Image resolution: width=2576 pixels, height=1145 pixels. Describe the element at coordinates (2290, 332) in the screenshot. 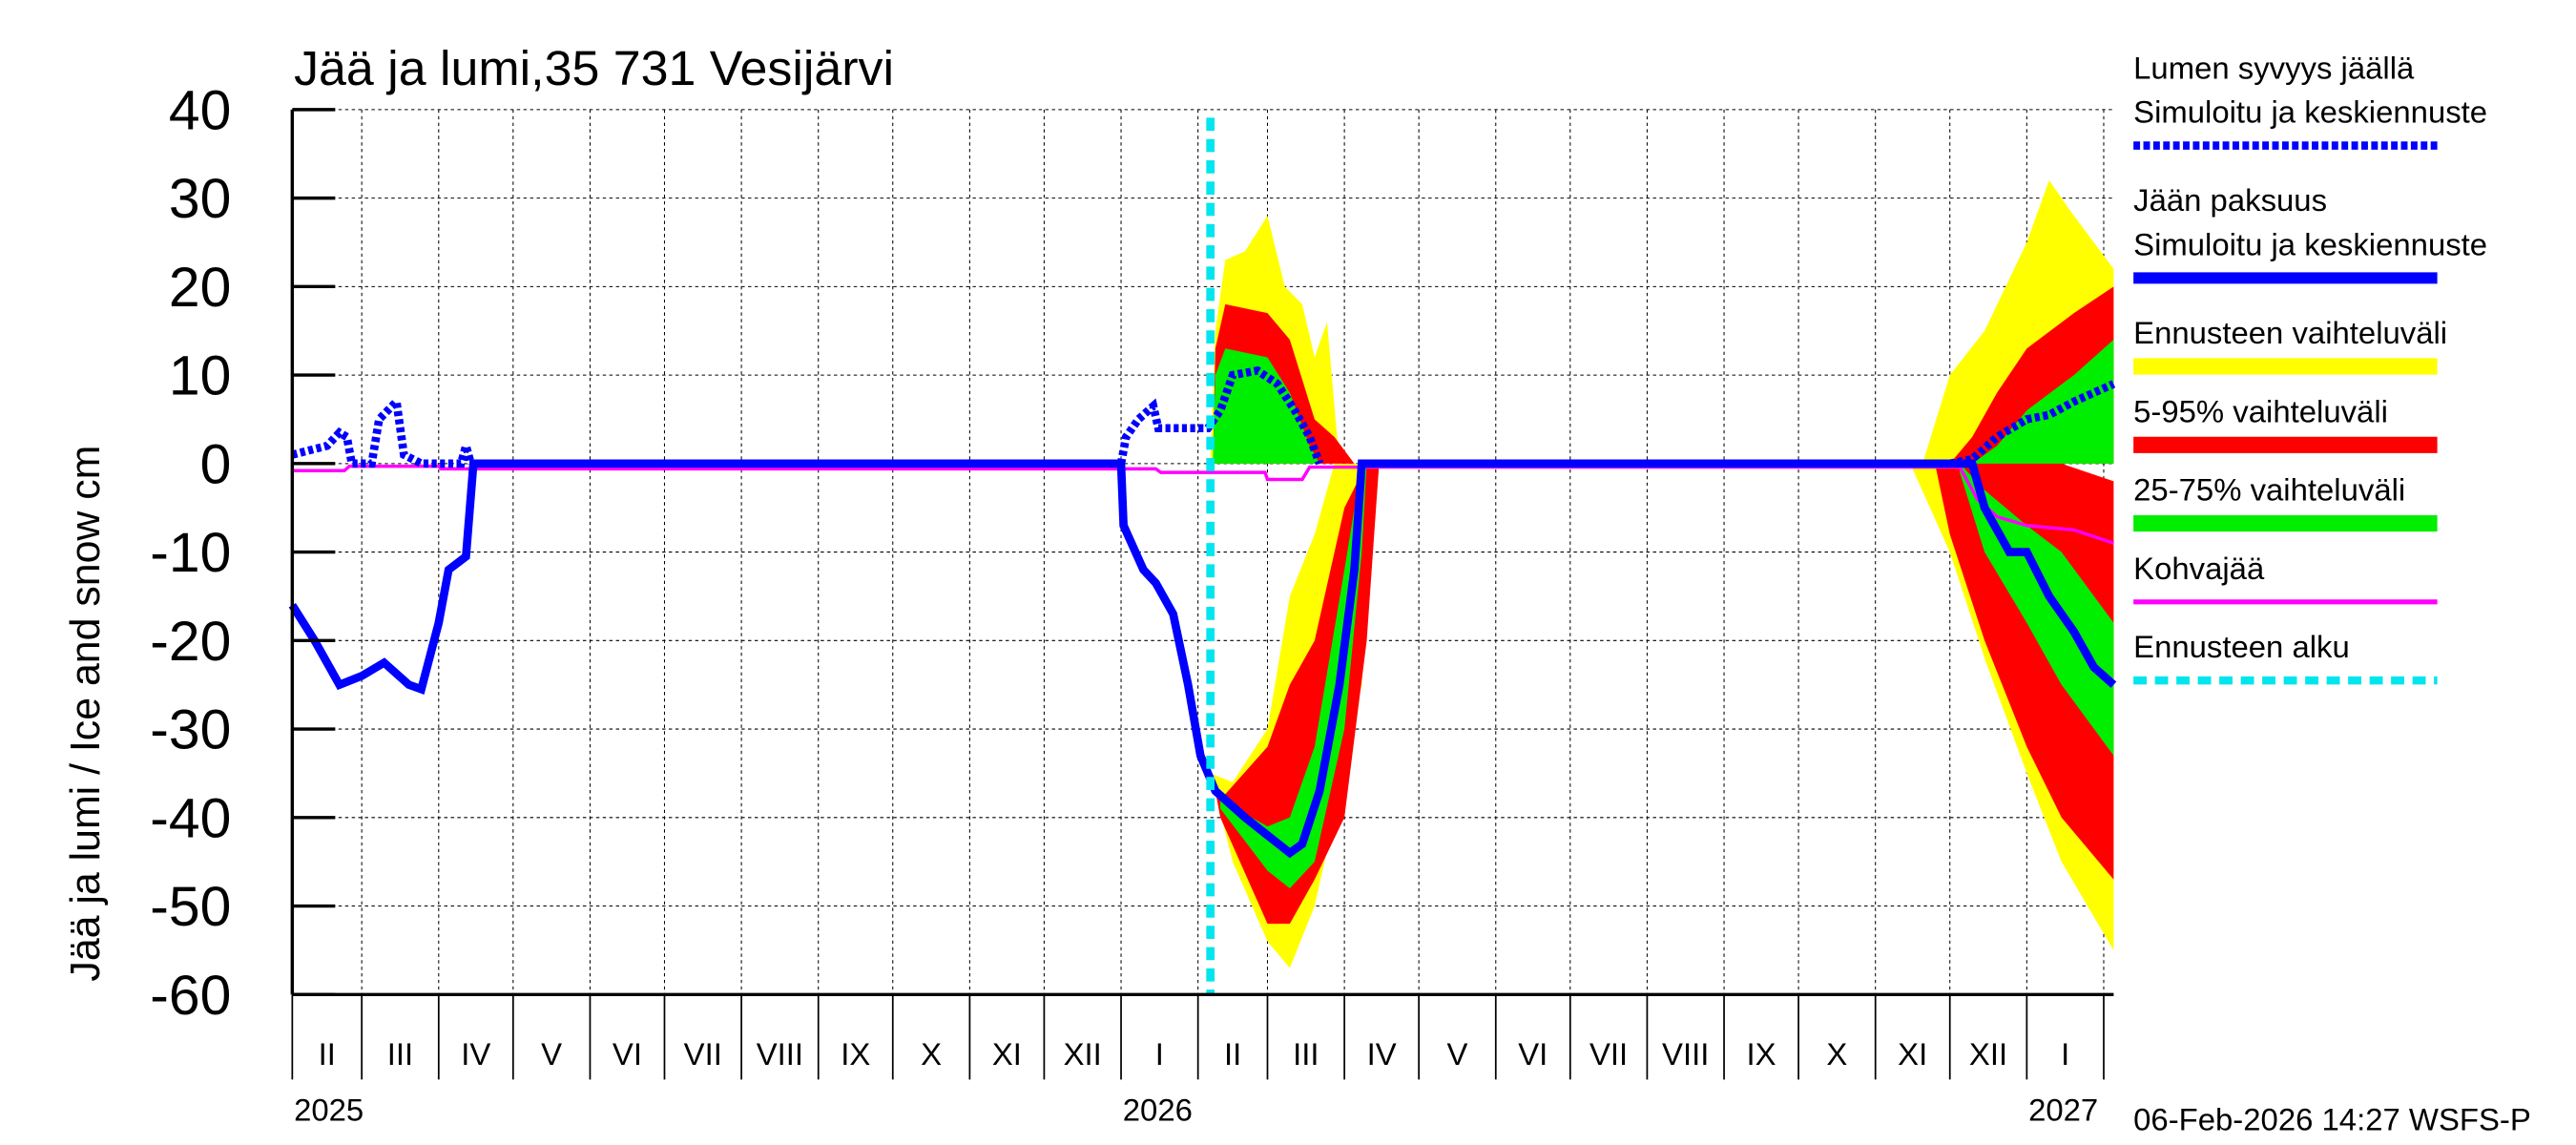

I see `legend-label: Ennusteen vaihteluväli` at that location.